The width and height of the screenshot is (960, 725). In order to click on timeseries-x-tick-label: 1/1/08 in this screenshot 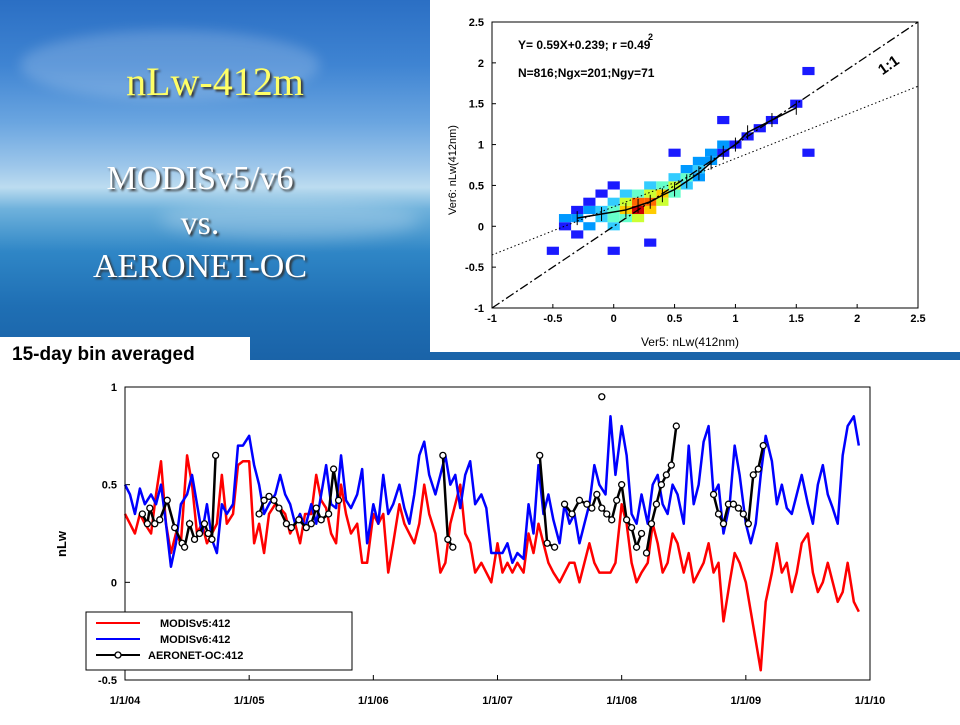, I will do `click(621, 701)`.